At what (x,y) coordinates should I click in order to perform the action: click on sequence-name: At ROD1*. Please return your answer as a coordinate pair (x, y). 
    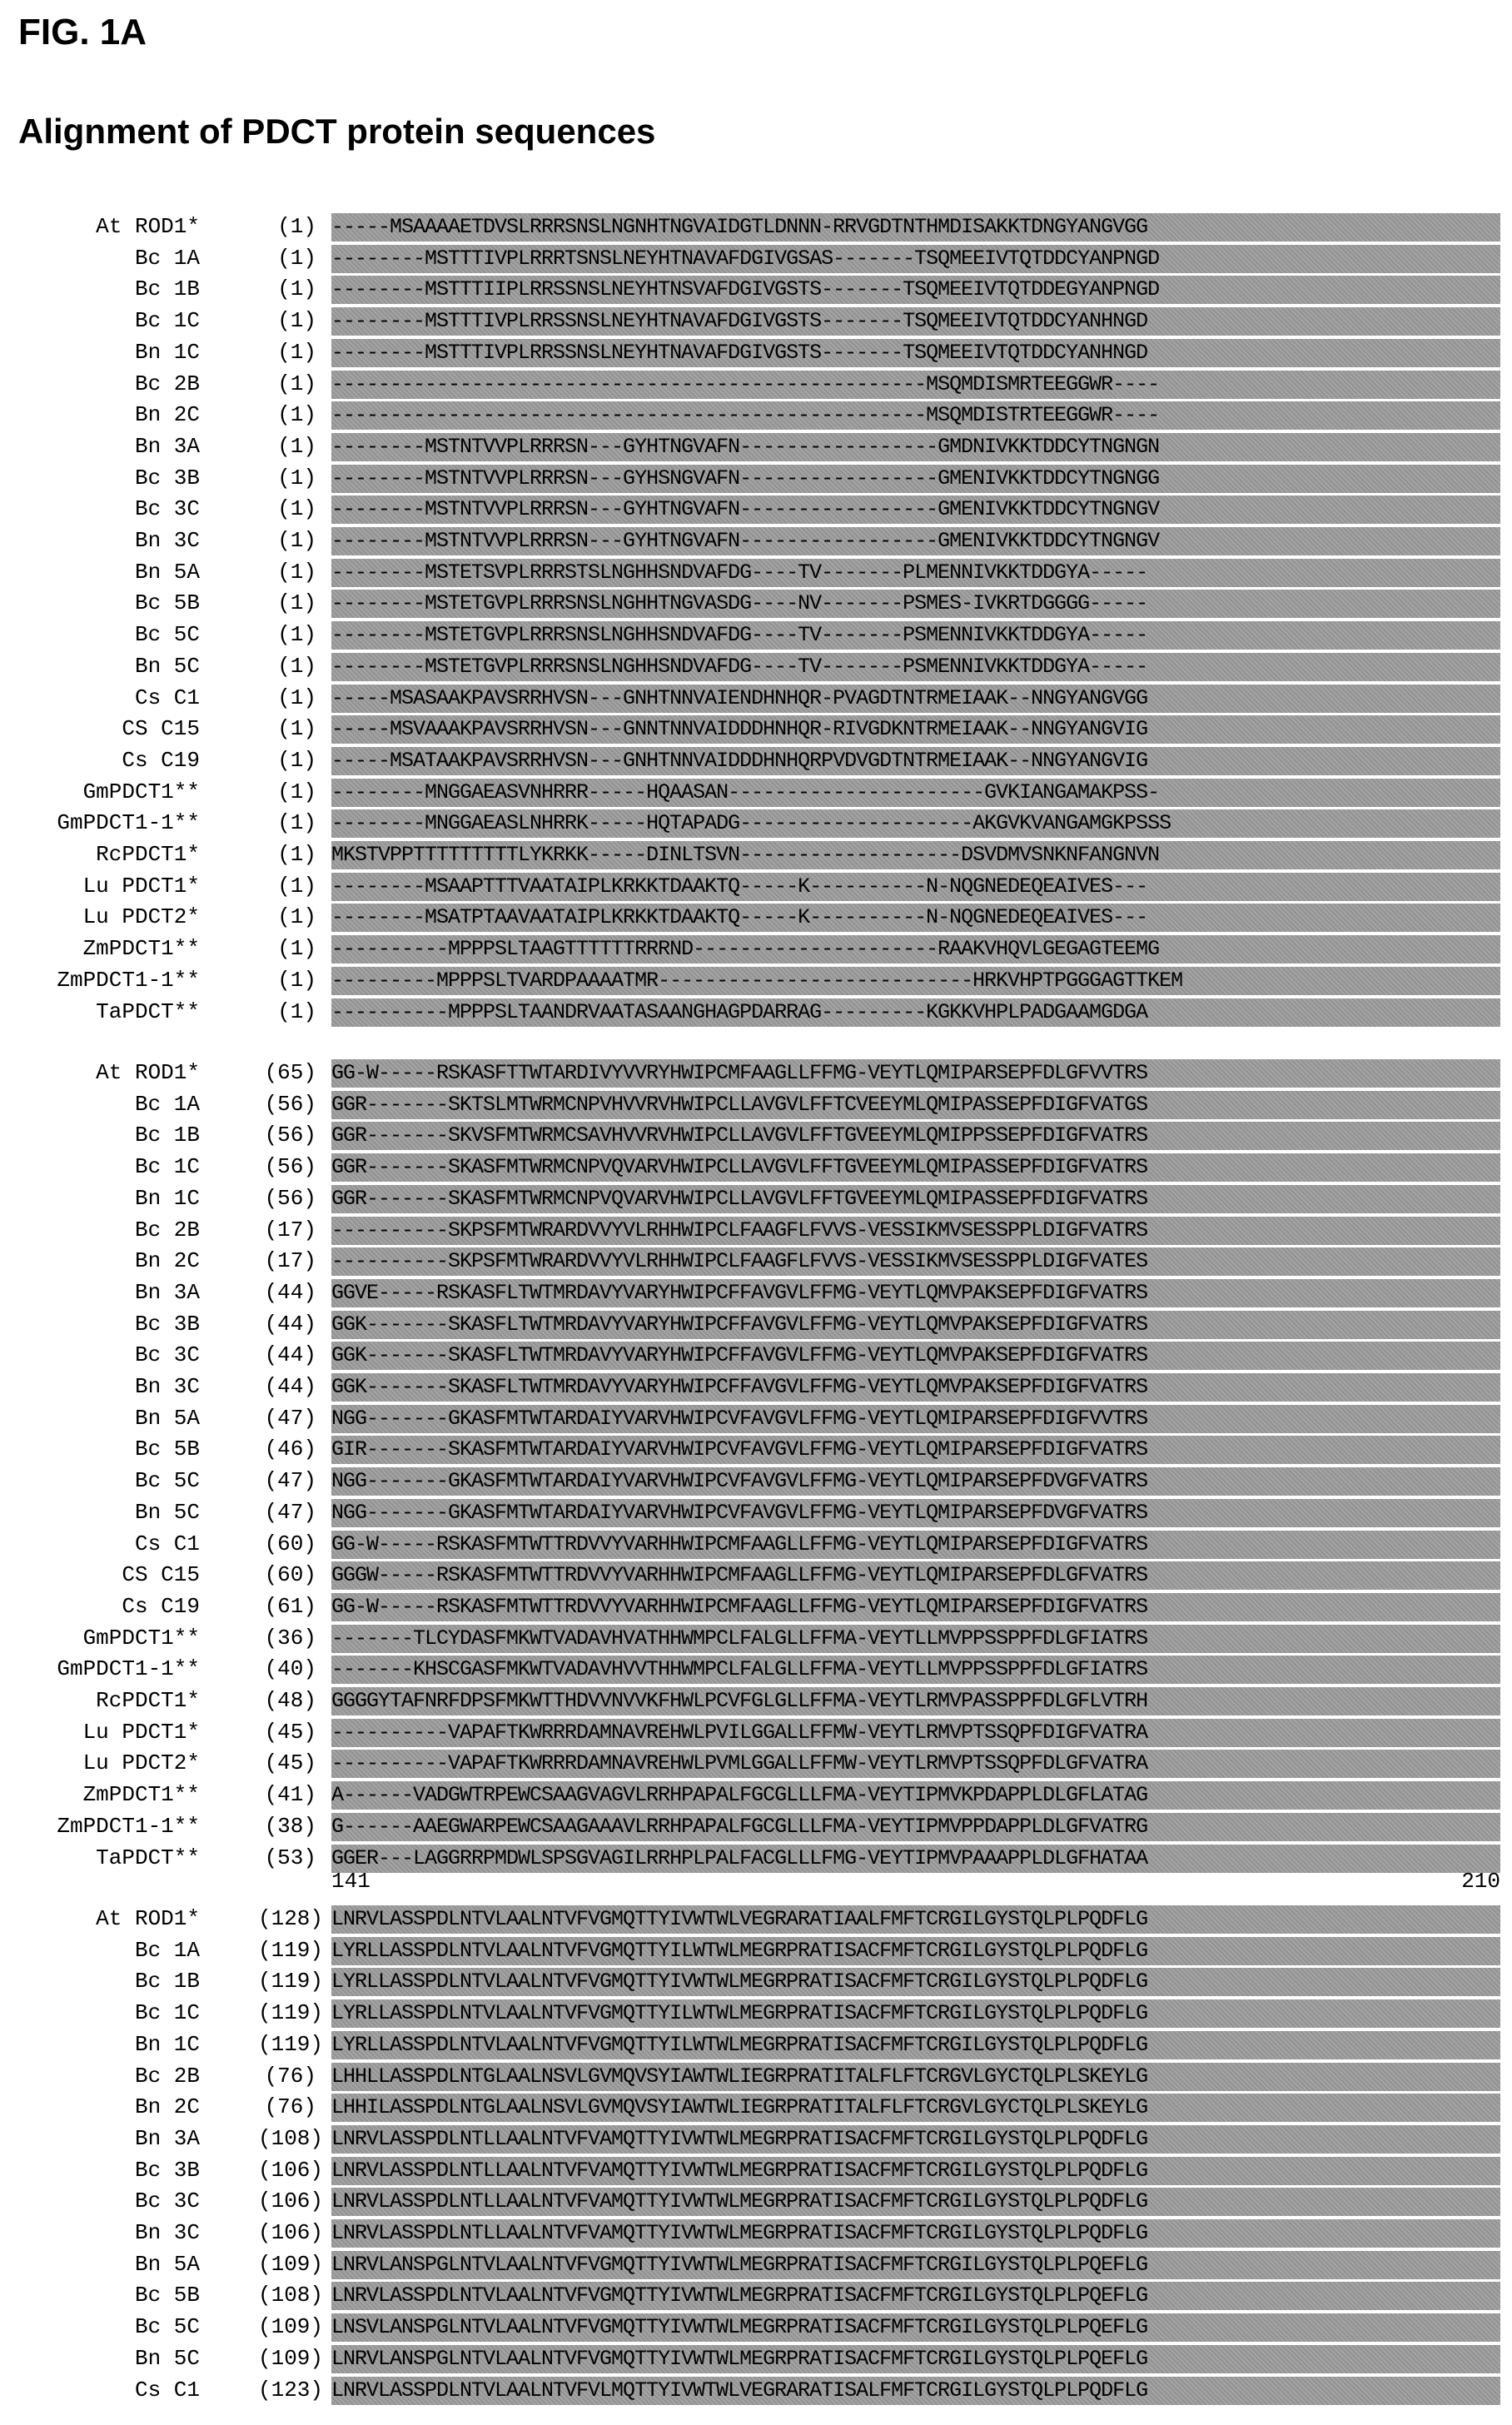
    Looking at the image, I should click on (148, 226).